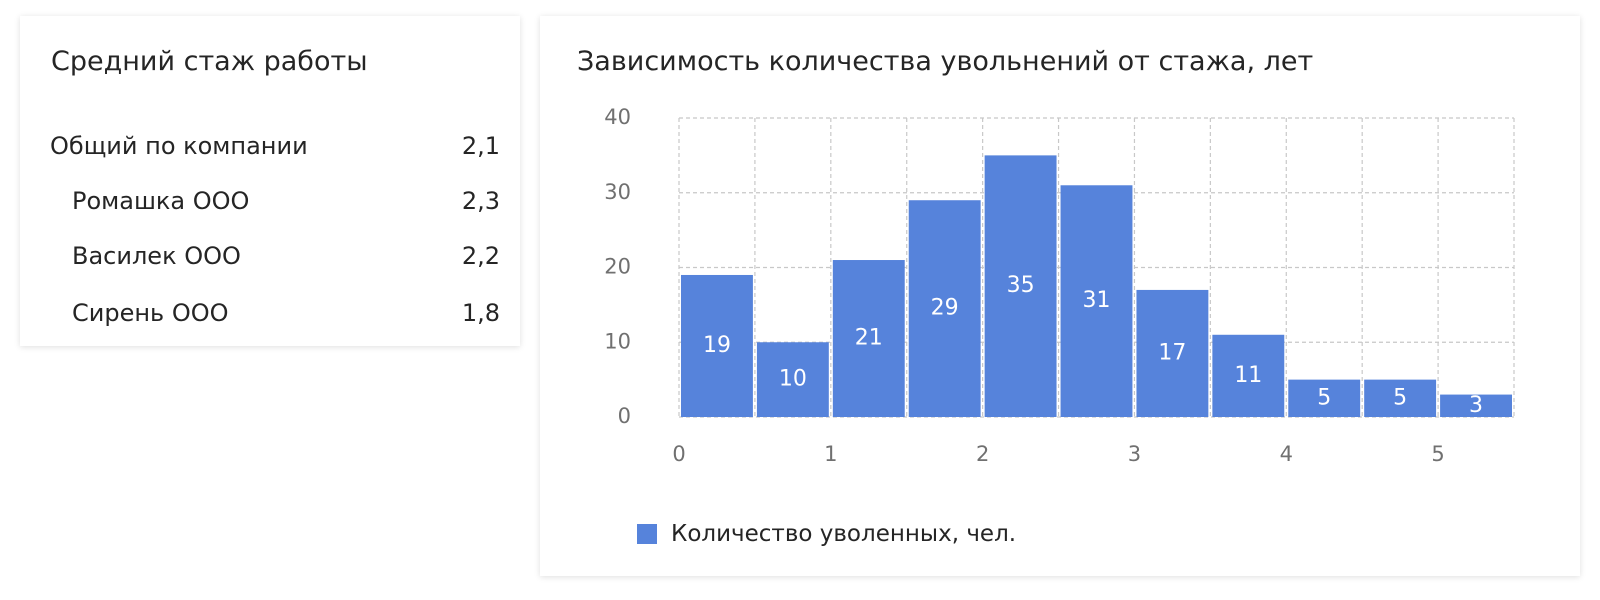  I want to click on y-tick-label: 10, so click(617, 341).